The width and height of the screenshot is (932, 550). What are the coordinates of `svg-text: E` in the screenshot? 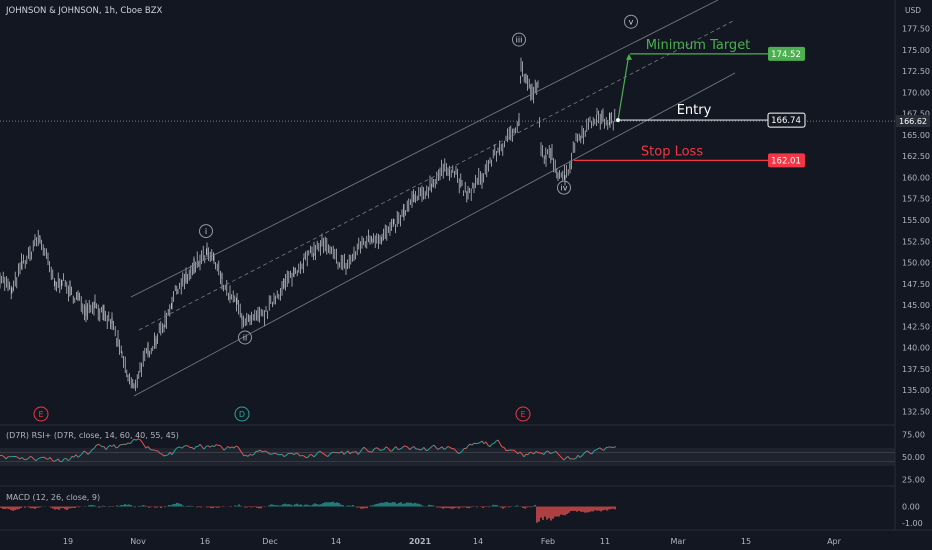 It's located at (40, 414).